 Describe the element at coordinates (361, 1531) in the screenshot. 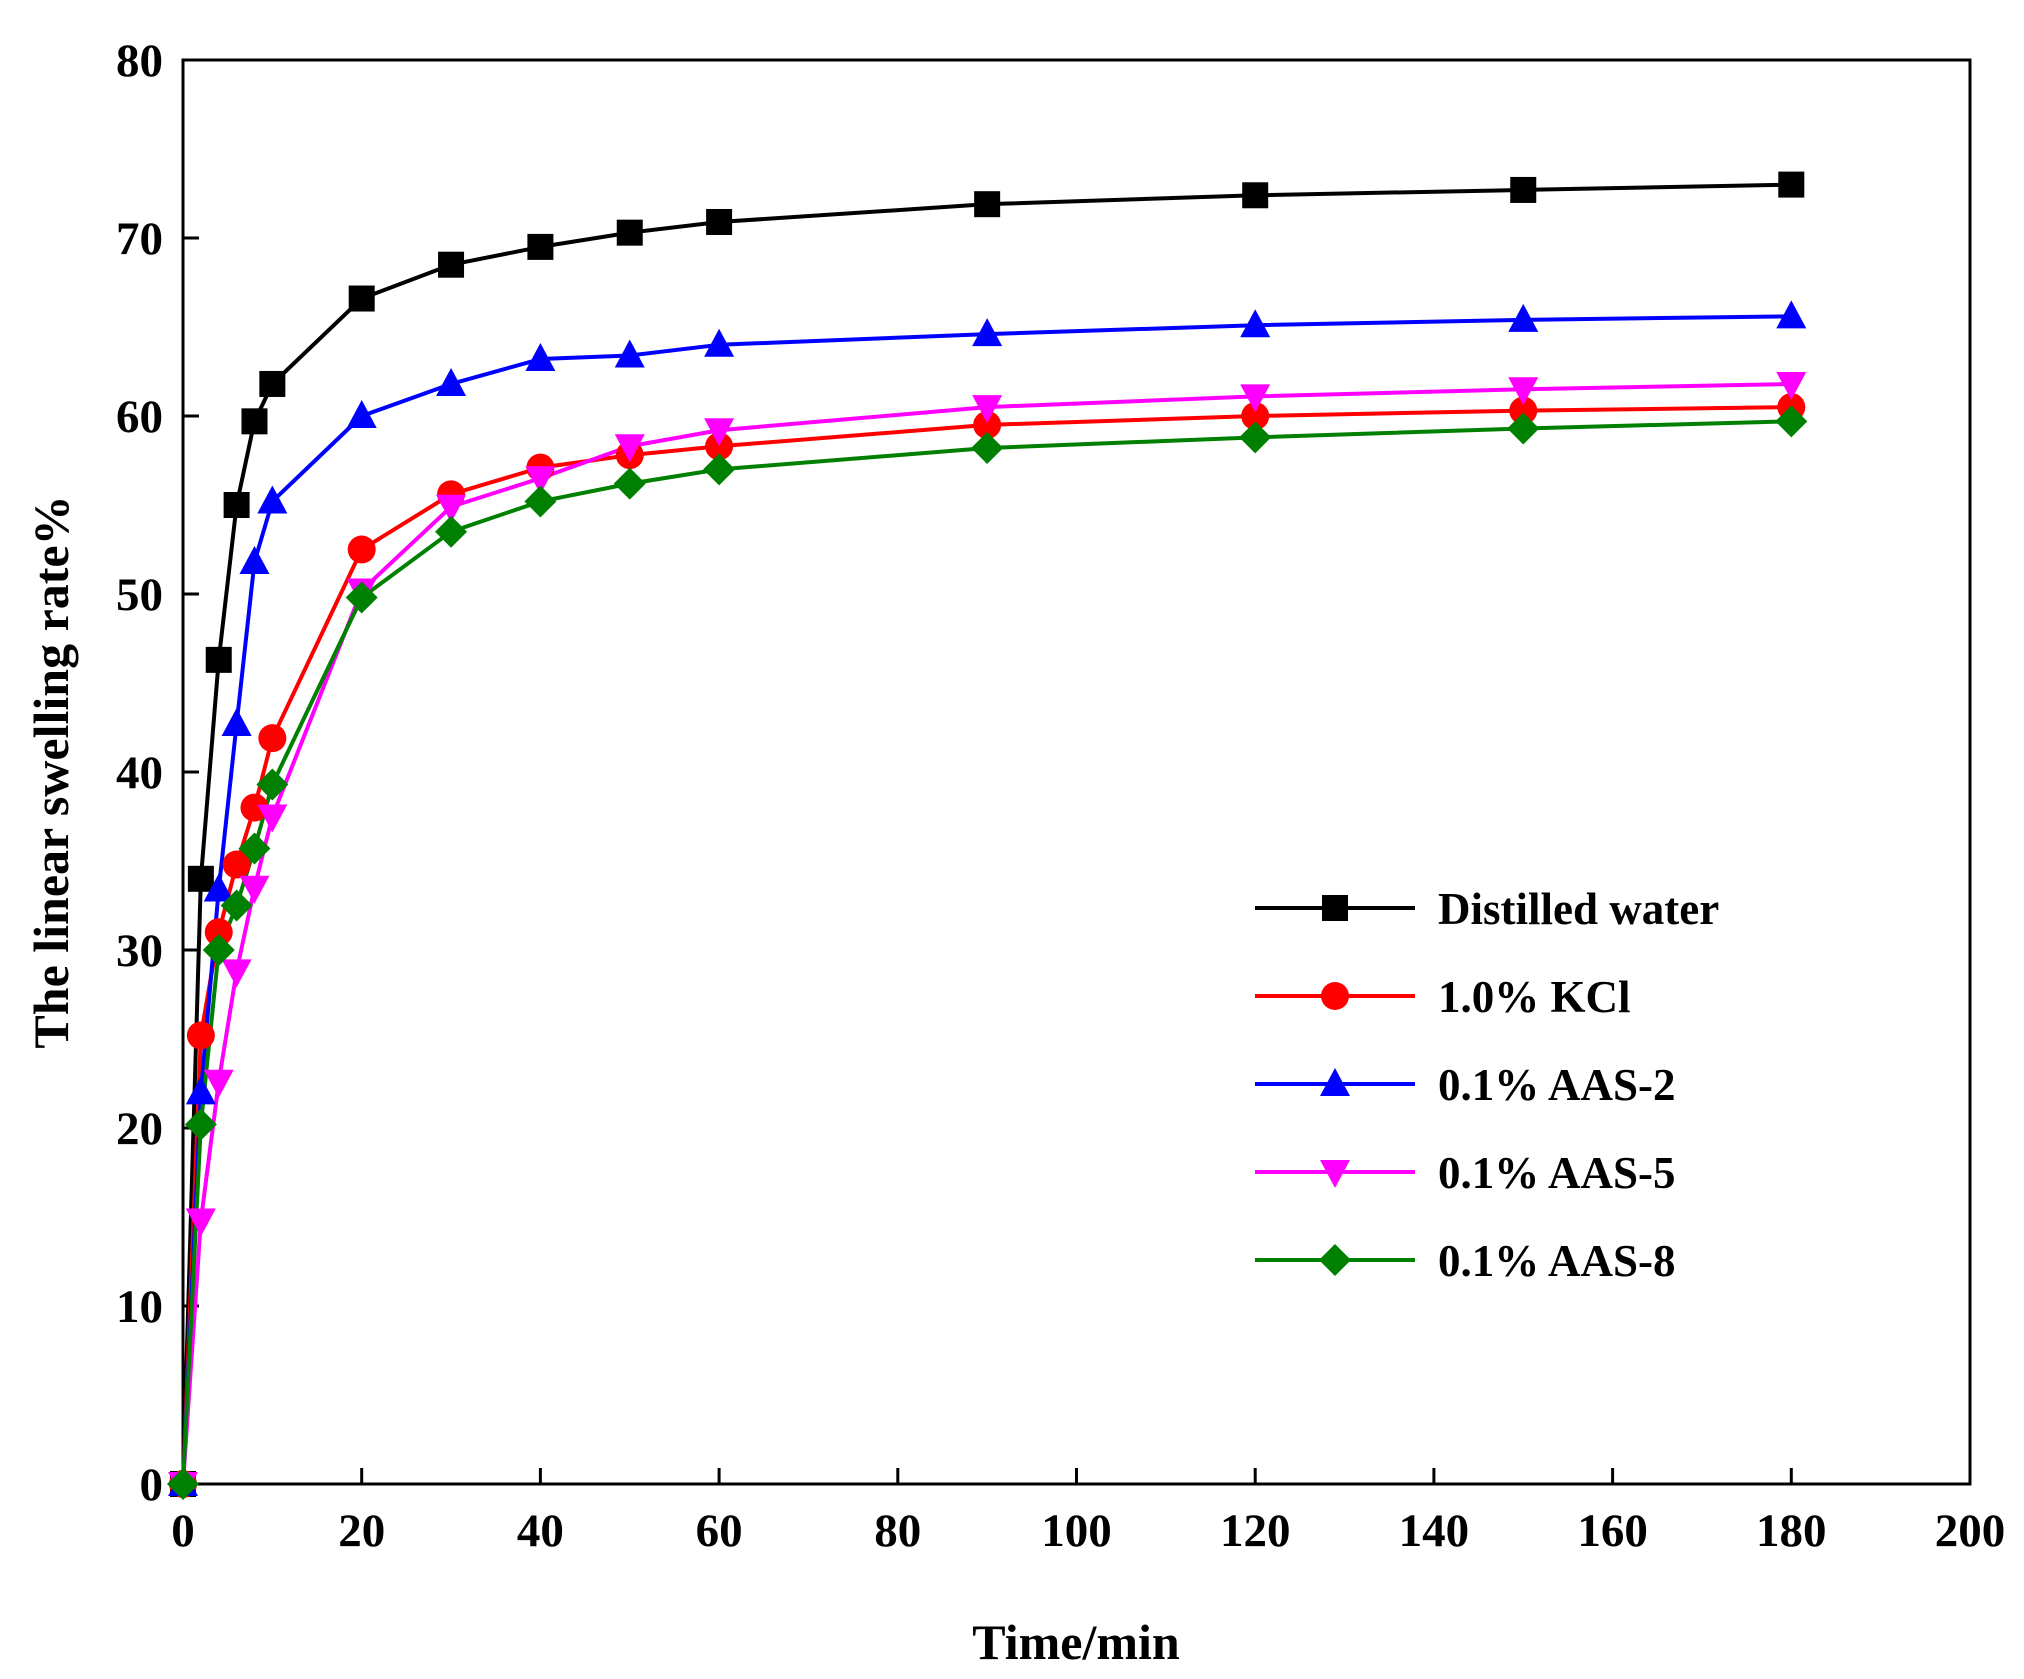

I see `x-tick-label: 20` at that location.